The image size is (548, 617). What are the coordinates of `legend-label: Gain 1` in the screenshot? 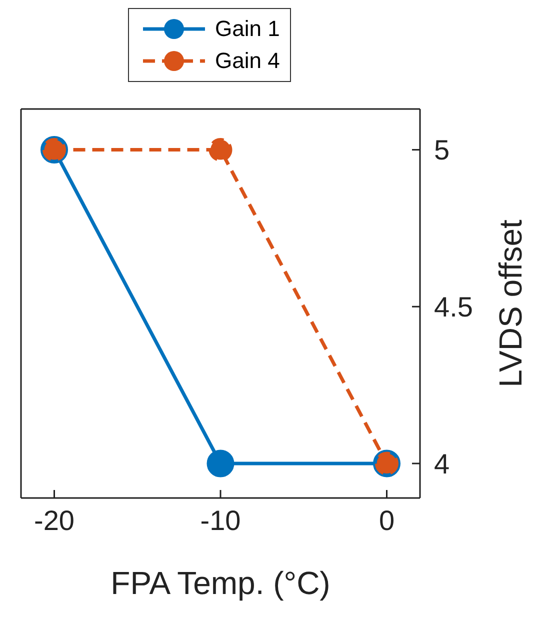 It's located at (247, 29).